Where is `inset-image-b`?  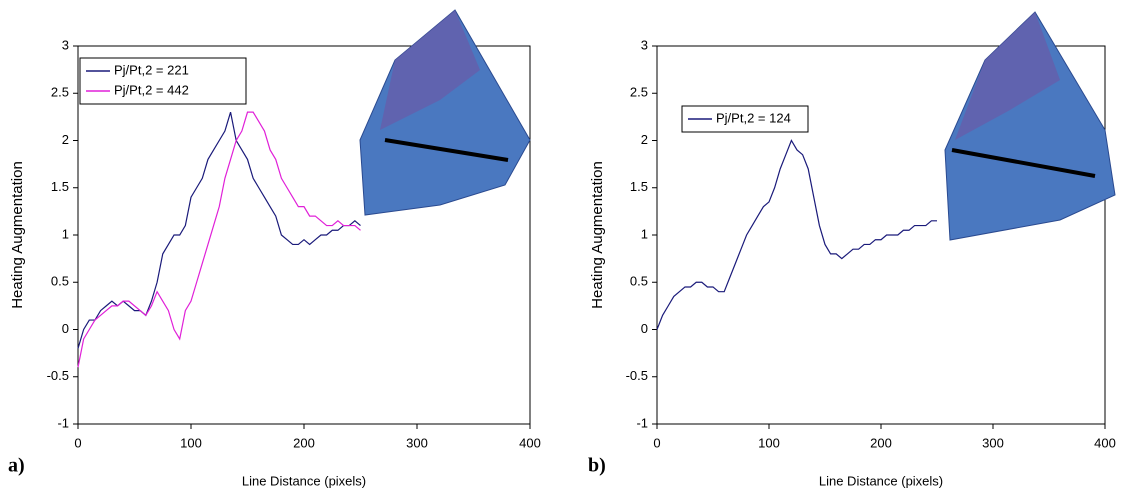
inset-image-b is located at coordinates (1030, 126).